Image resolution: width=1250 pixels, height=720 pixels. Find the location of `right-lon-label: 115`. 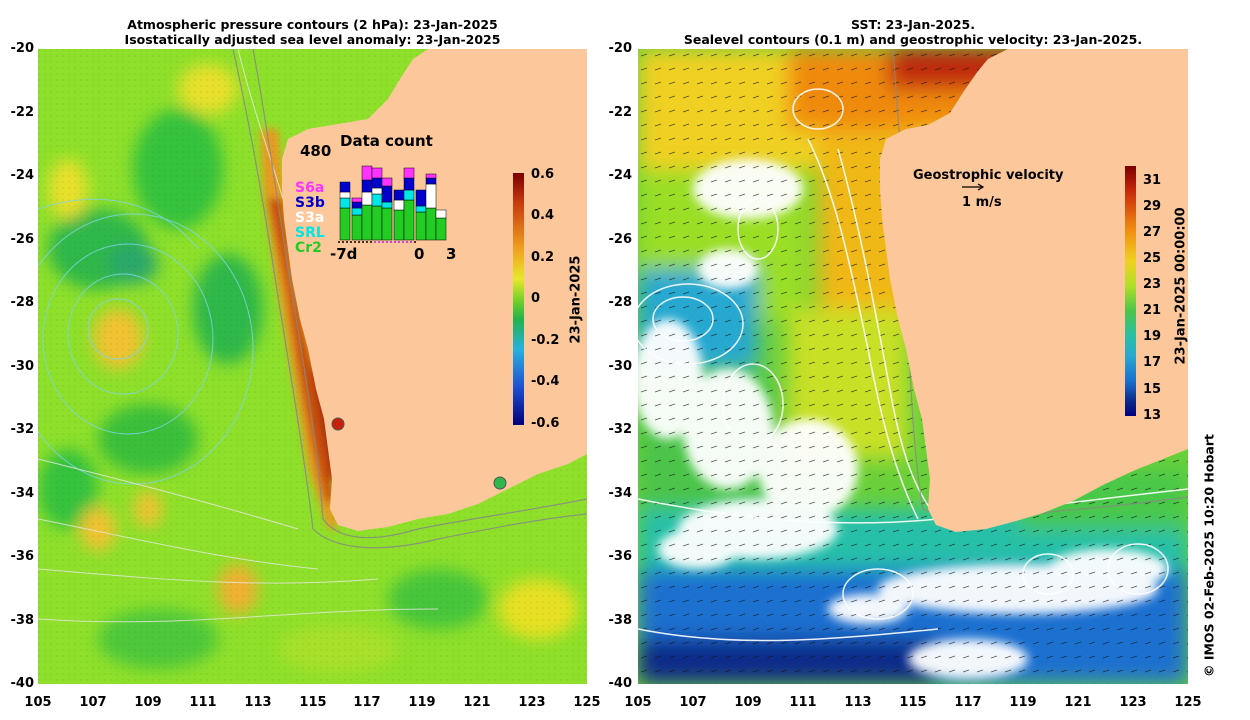

right-lon-label: 115 is located at coordinates (913, 702).